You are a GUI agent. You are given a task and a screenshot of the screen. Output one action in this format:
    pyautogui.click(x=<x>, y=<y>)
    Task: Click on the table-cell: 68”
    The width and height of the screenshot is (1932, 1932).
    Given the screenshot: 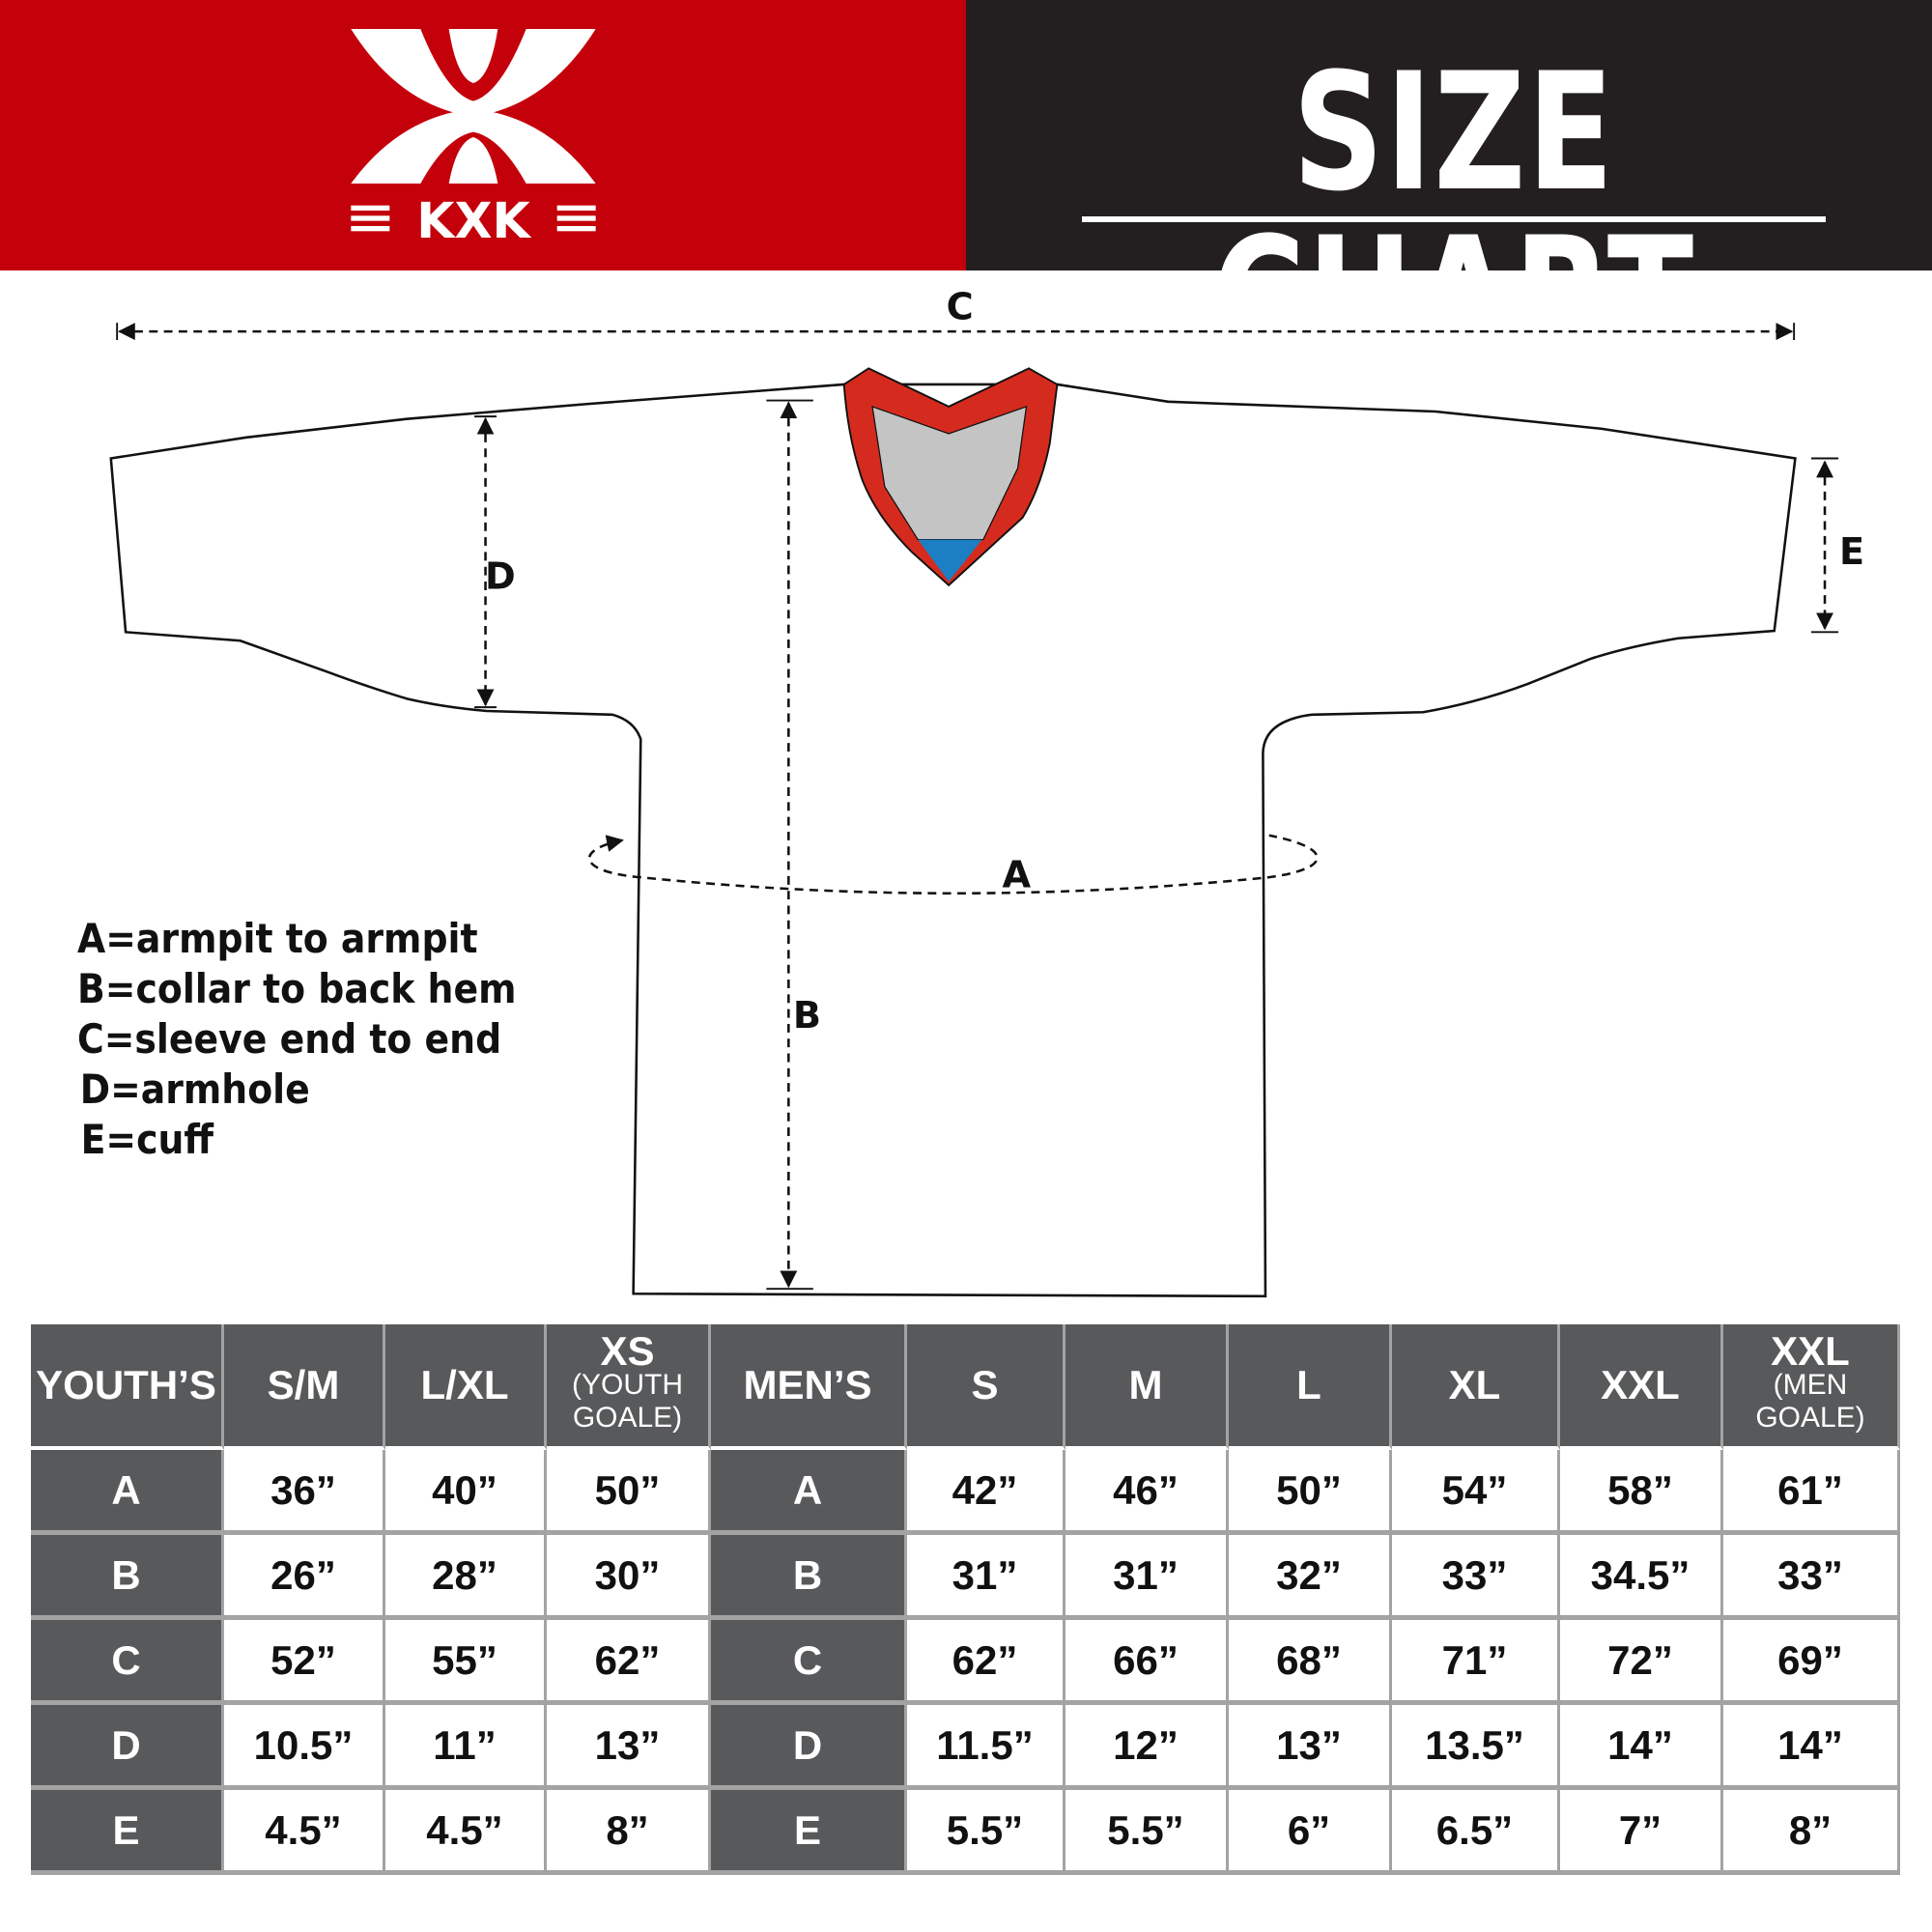 What is the action you would take?
    pyautogui.click(x=1310, y=1662)
    